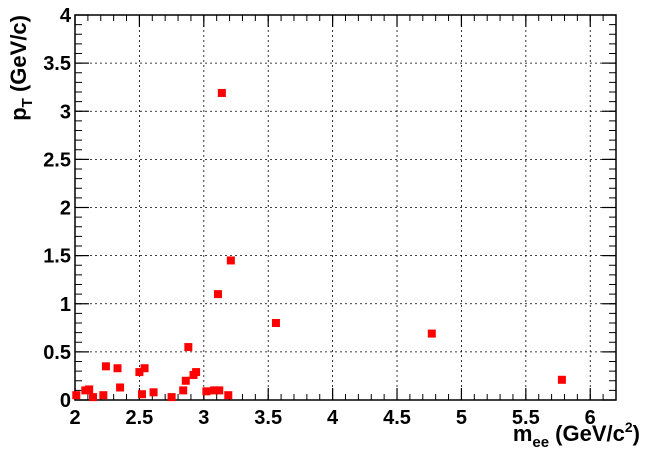 The width and height of the screenshot is (646, 450). I want to click on y-axis-title-main: p, so click(18, 113).